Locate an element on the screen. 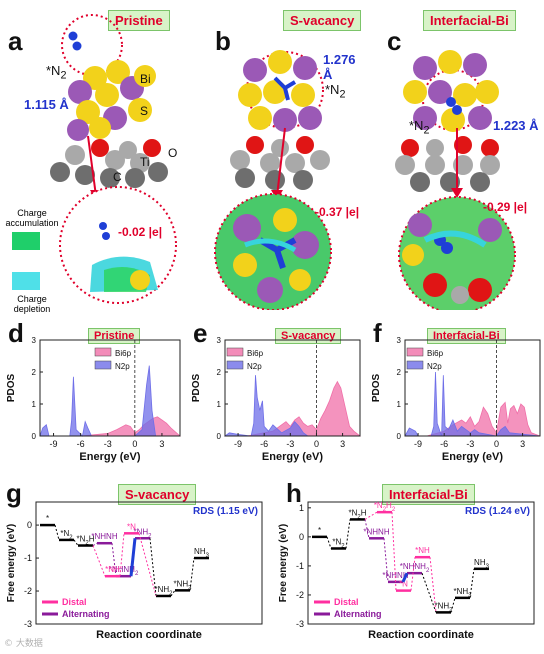 Image resolution: width=544 pixels, height=654 pixels. adsorbate-label-c: *N2 is located at coordinates (419, 127).